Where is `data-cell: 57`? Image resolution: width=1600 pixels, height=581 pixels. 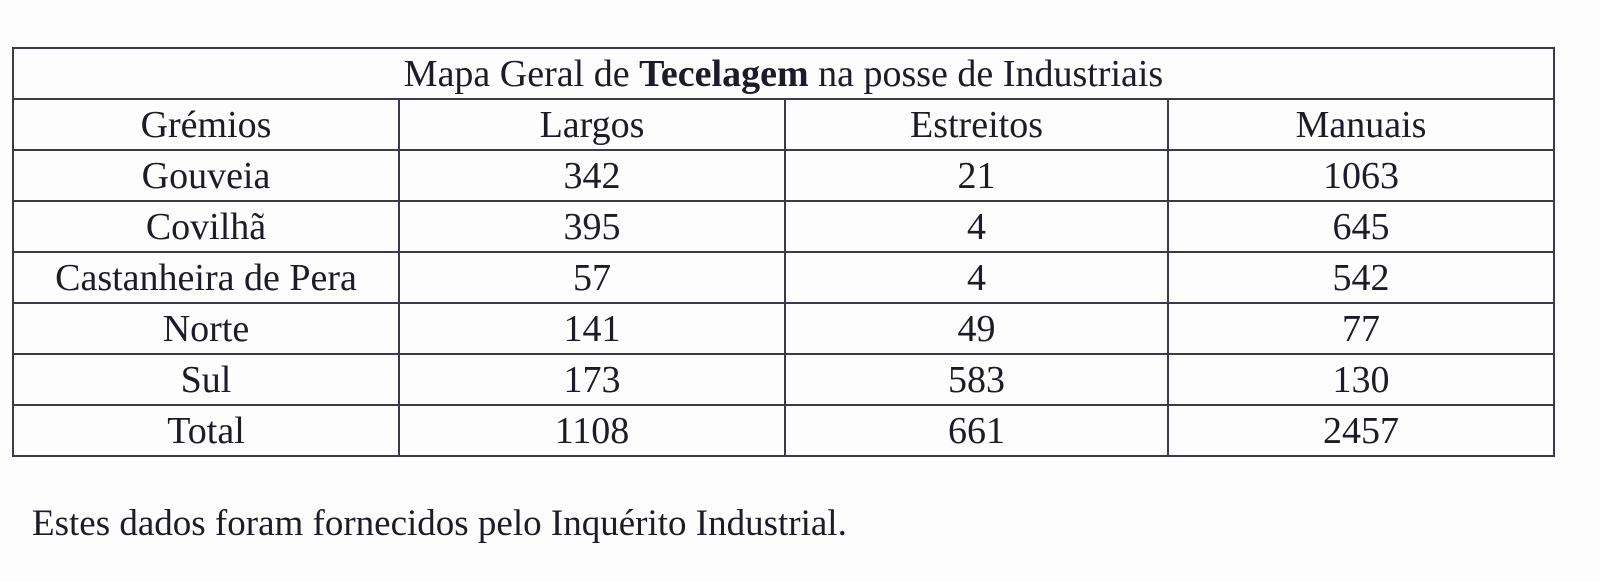
data-cell: 57 is located at coordinates (592, 277).